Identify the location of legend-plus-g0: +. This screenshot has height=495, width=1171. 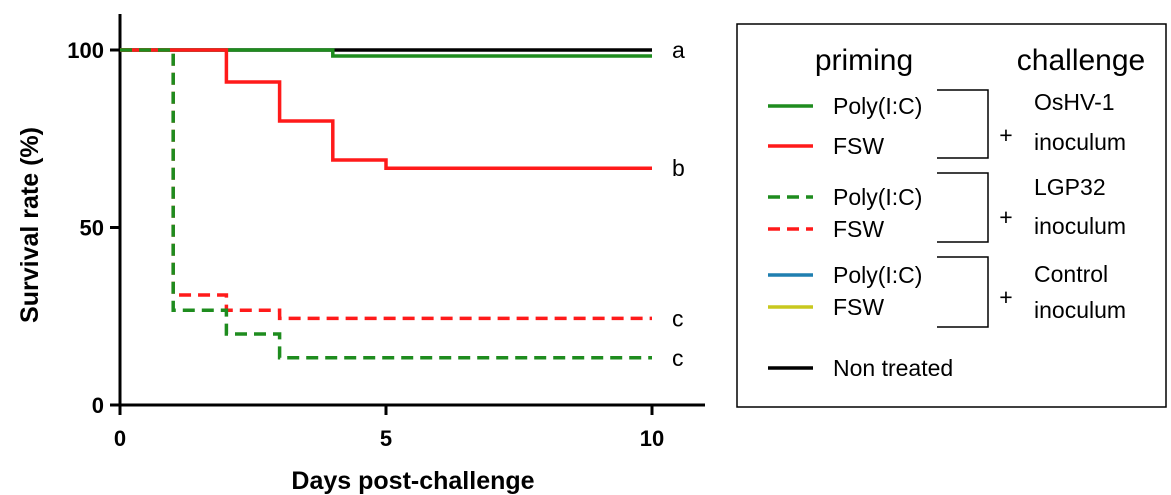
(1005, 135).